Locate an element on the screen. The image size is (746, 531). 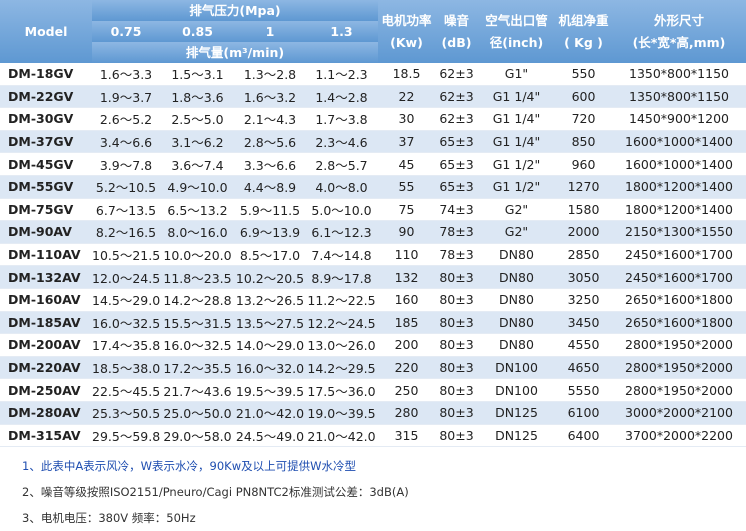
table-cell: 850 is located at coordinates (583, 142).